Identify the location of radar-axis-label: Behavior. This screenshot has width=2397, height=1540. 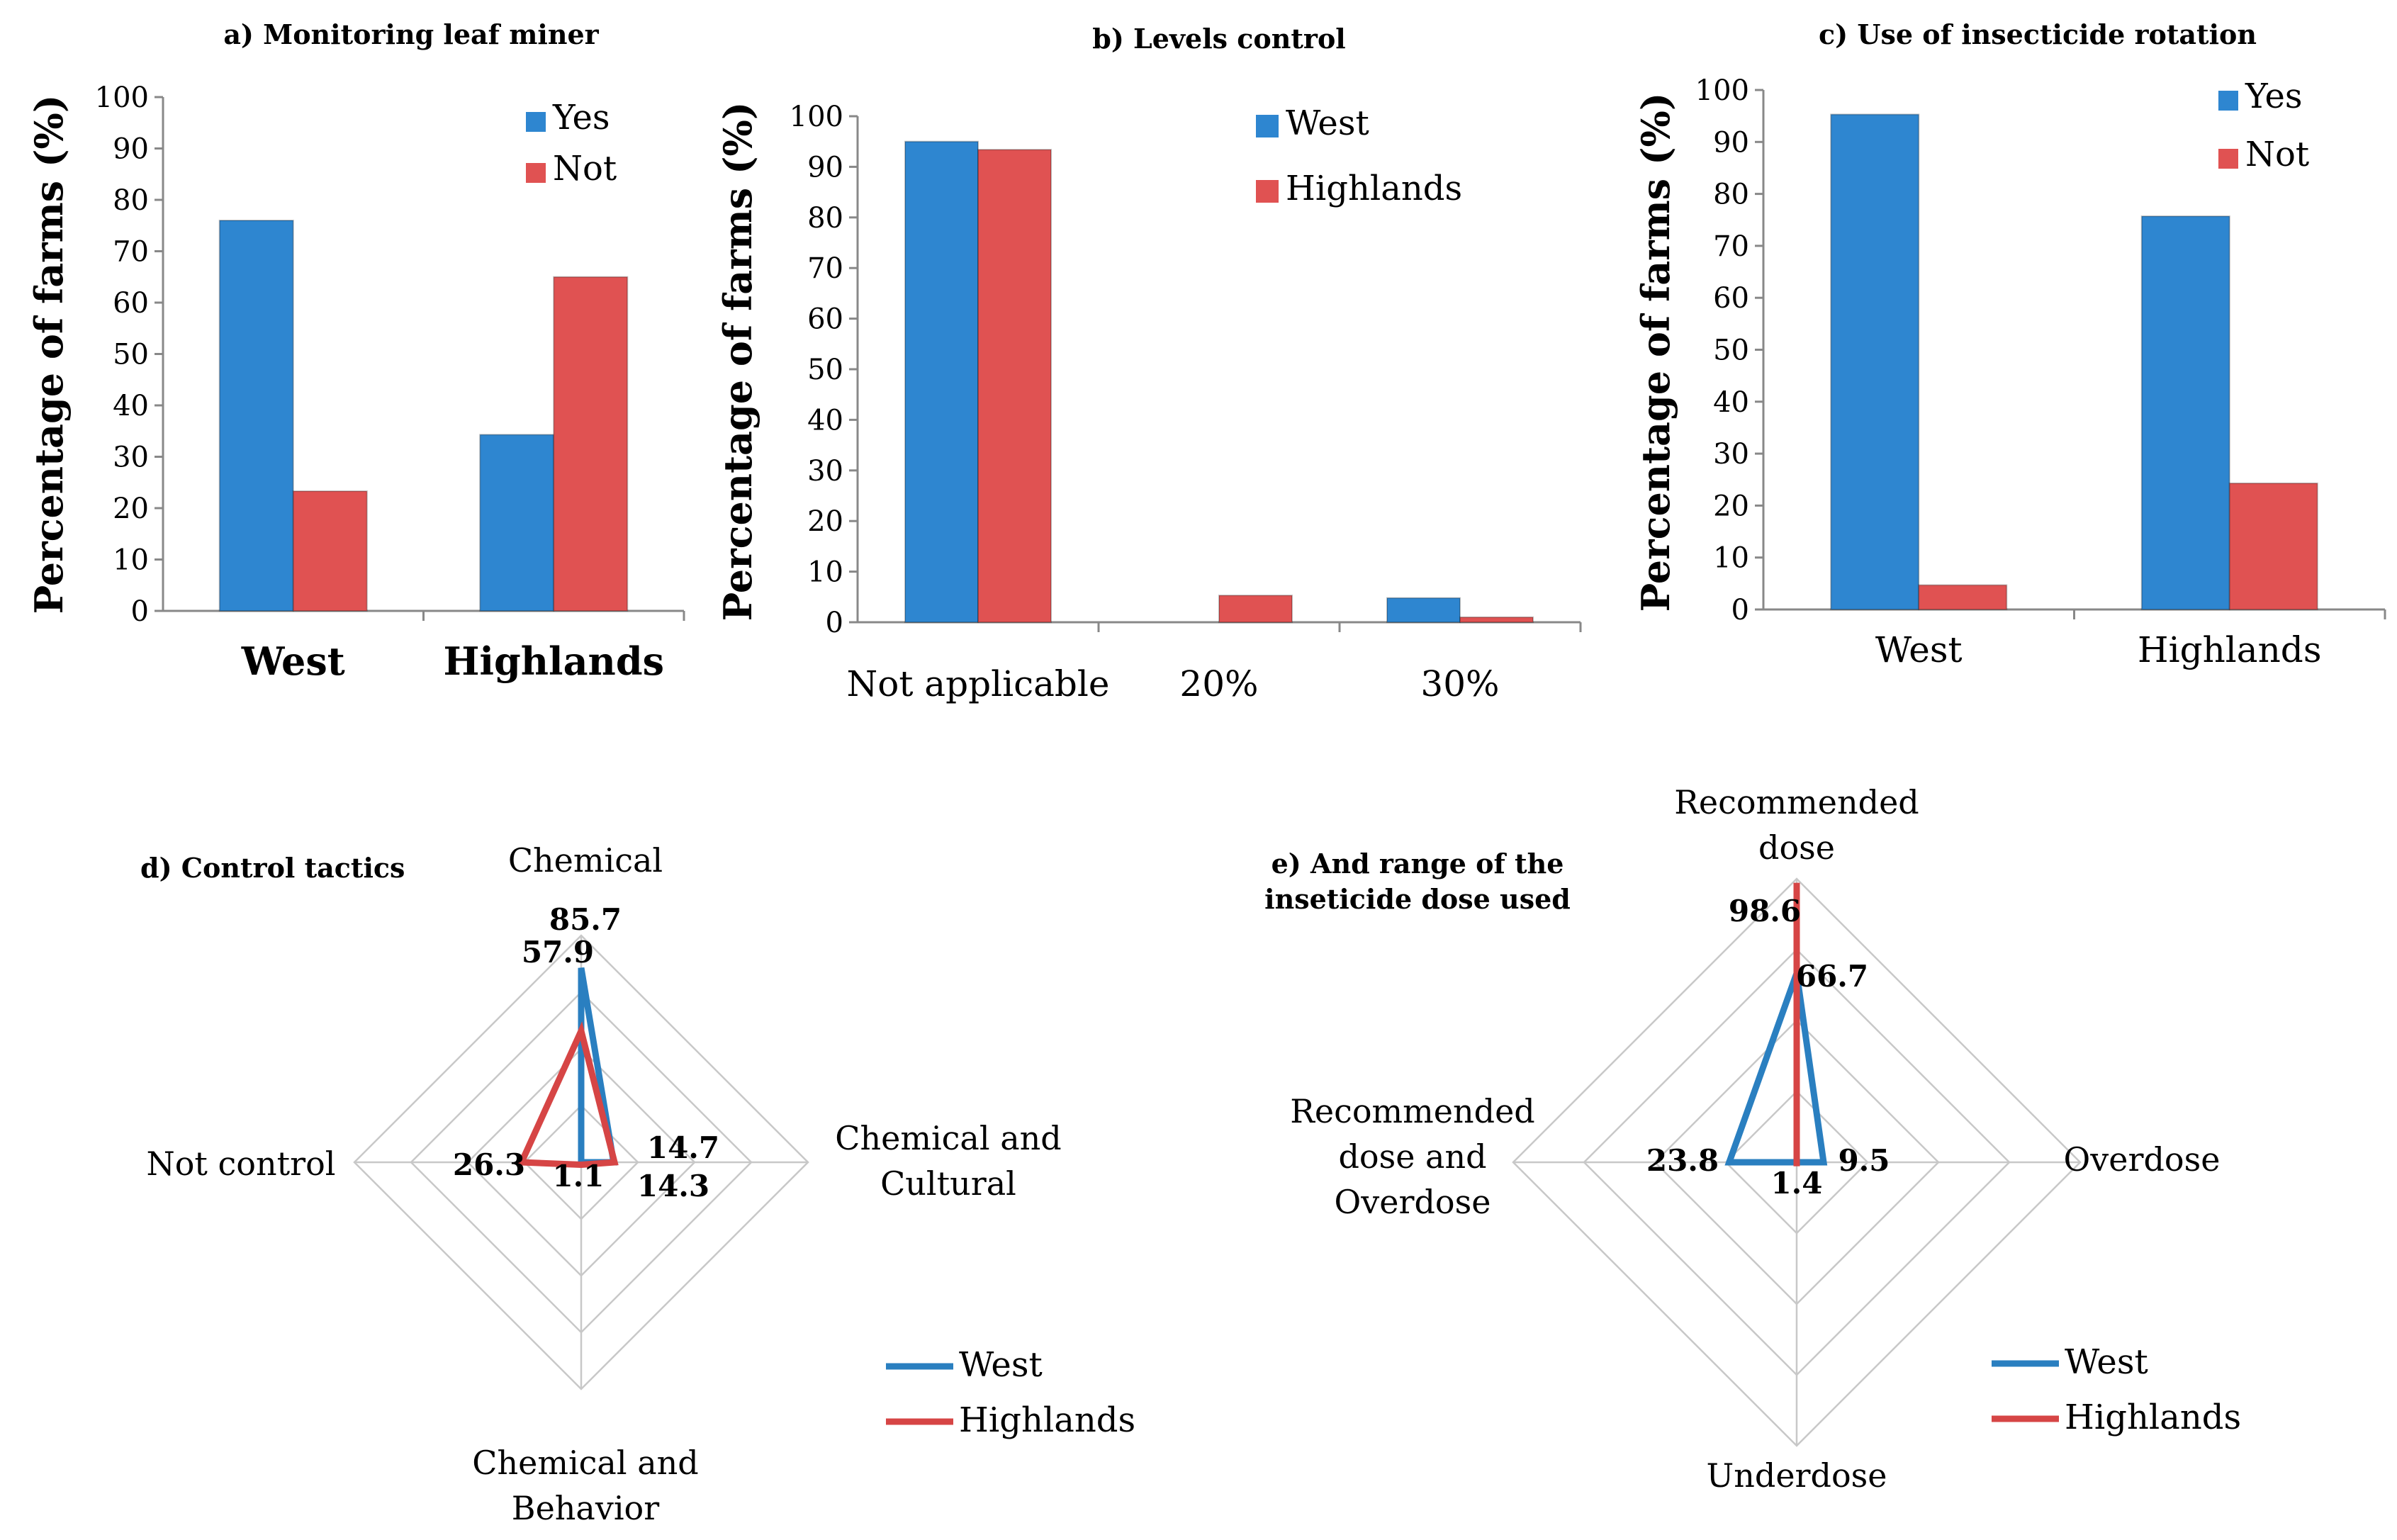
(585, 1508).